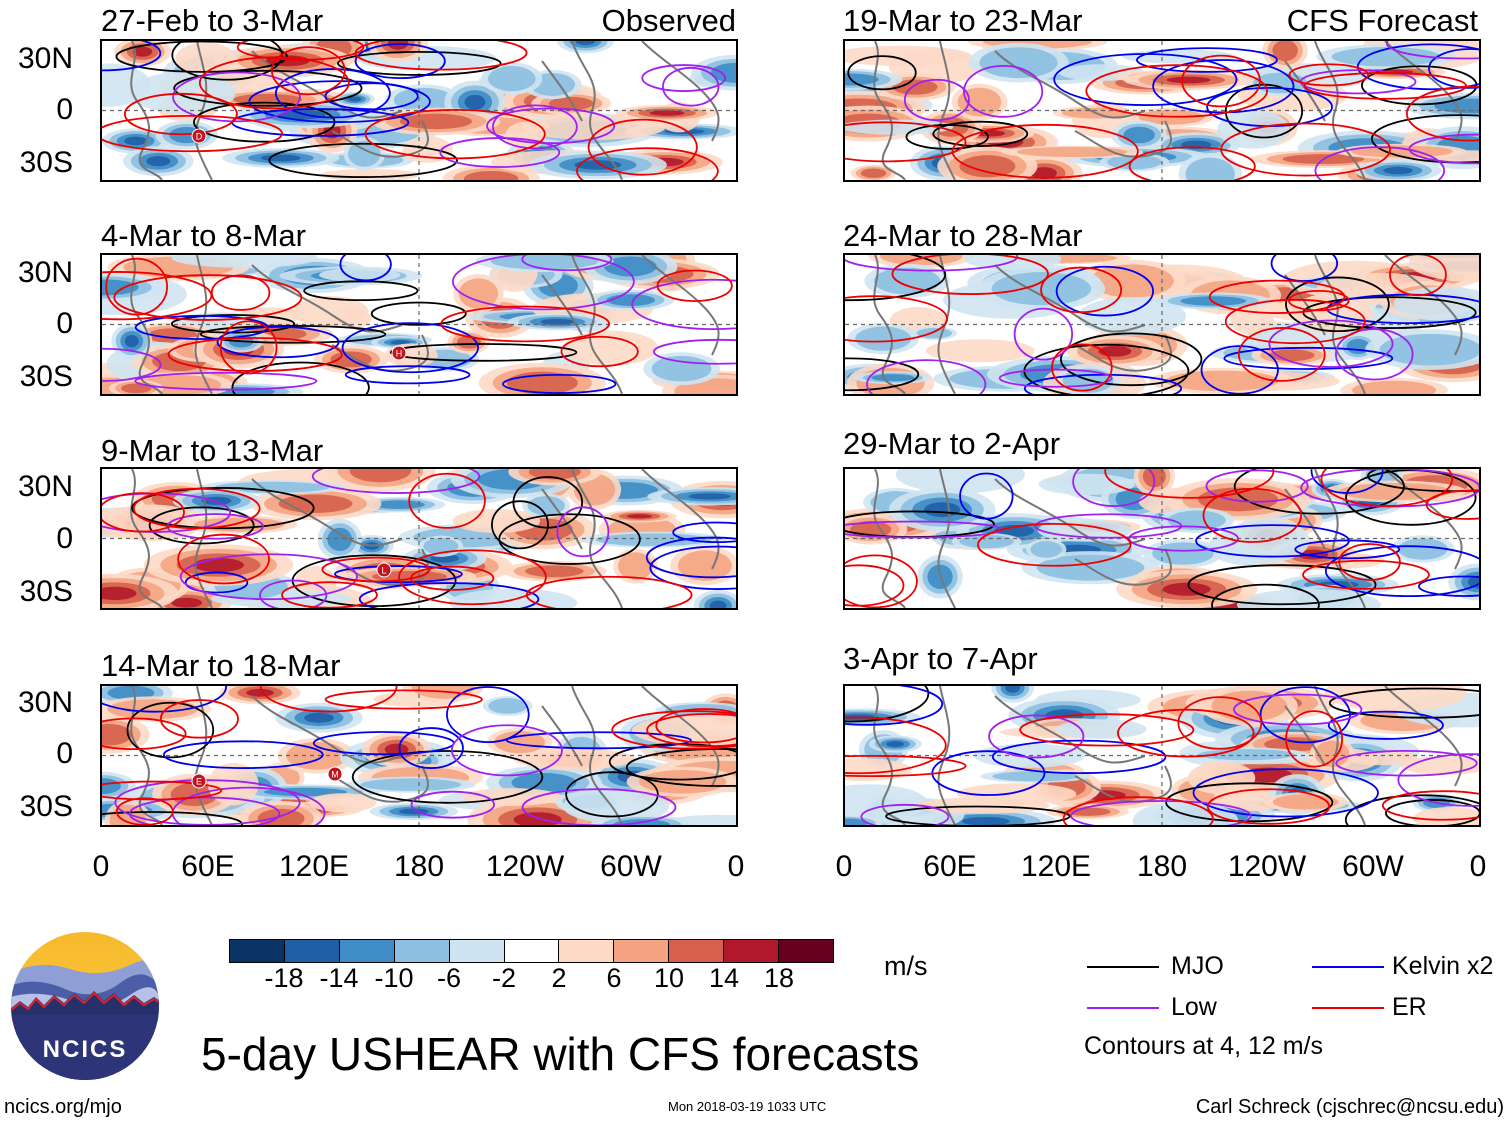 This screenshot has height=1121, width=1510. I want to click on storm-marker: E, so click(199, 781).